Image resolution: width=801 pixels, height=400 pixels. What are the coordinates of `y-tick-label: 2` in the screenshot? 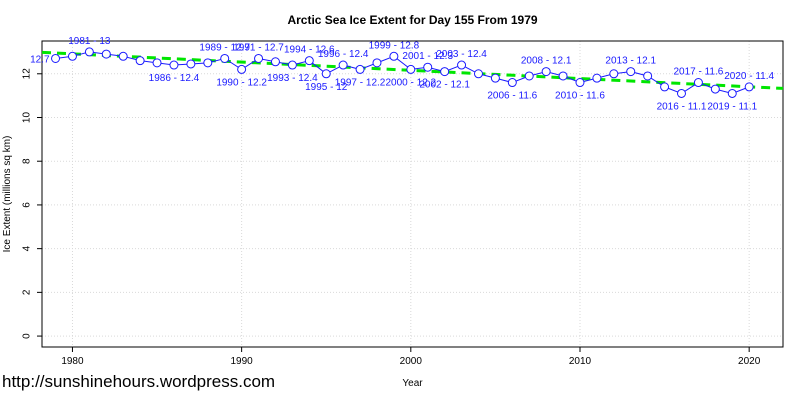 It's located at (27, 292).